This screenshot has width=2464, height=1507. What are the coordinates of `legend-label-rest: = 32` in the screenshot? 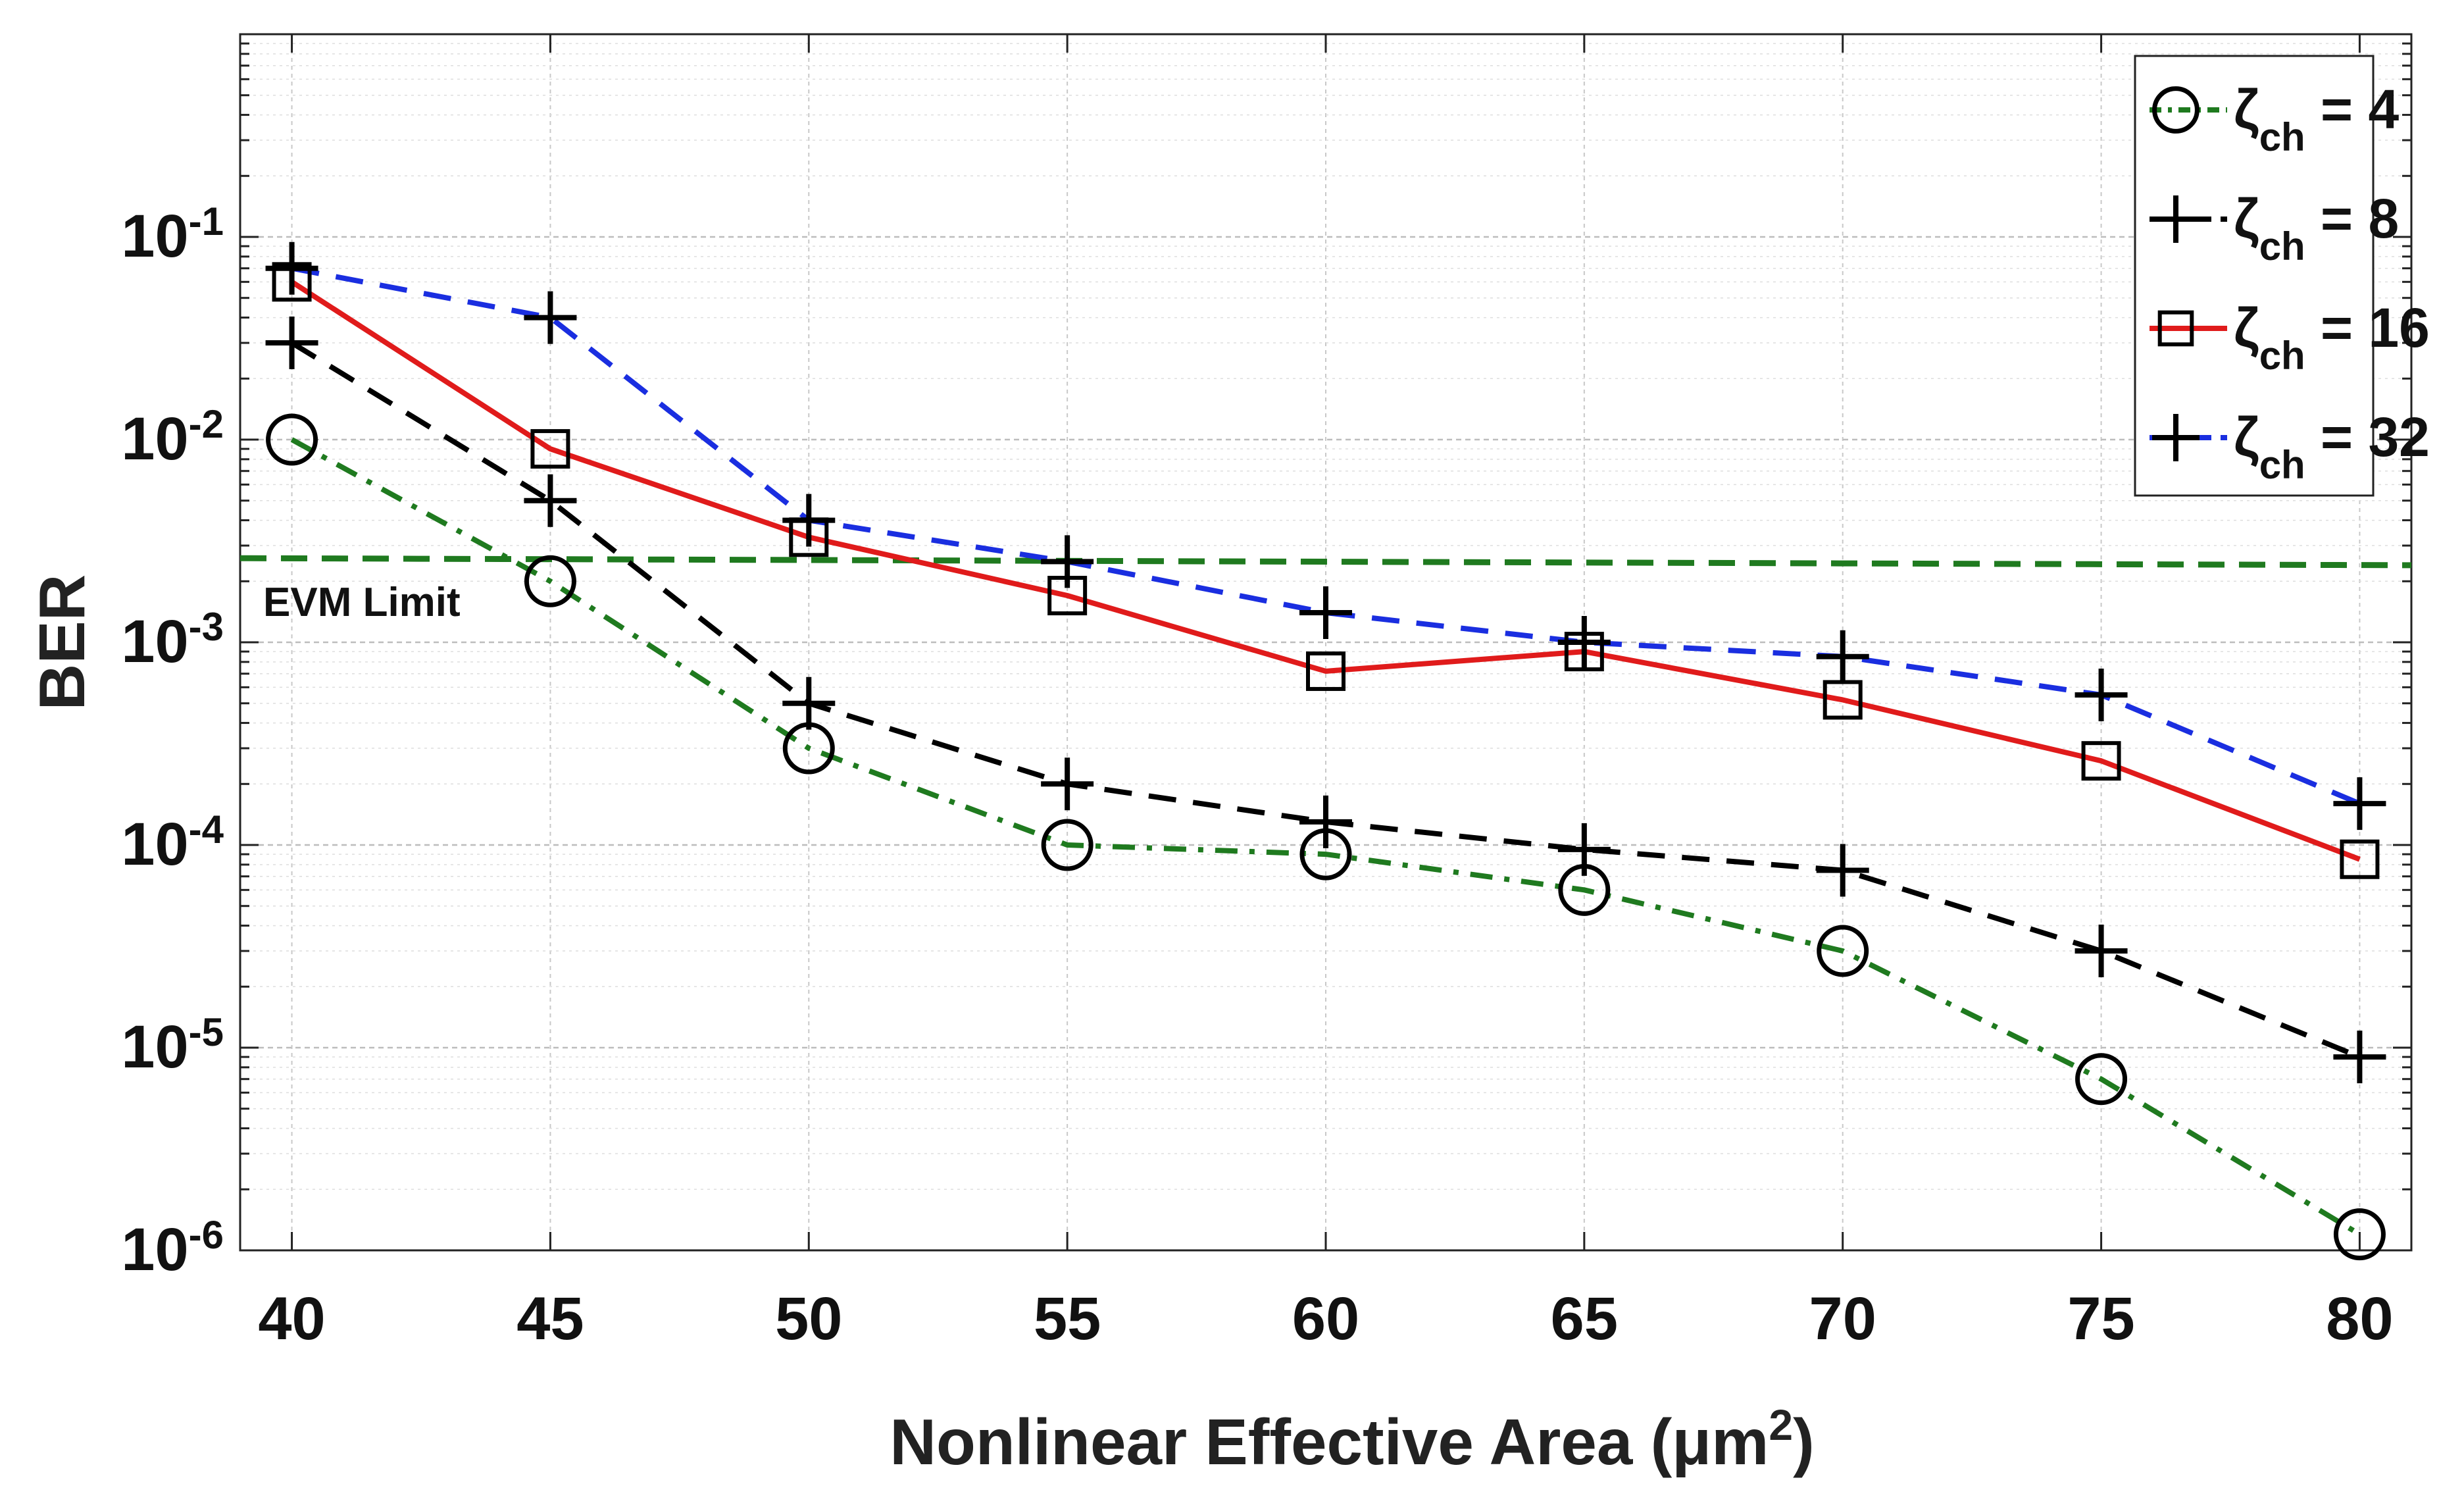 It's located at (2367, 437).